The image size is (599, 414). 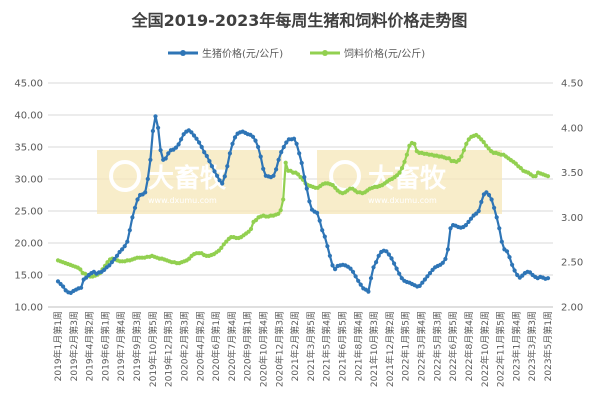 What do you see at coordinates (548, 346) in the screenshot?
I see `x-tick-label: 2023年5月第1周` at bounding box center [548, 346].